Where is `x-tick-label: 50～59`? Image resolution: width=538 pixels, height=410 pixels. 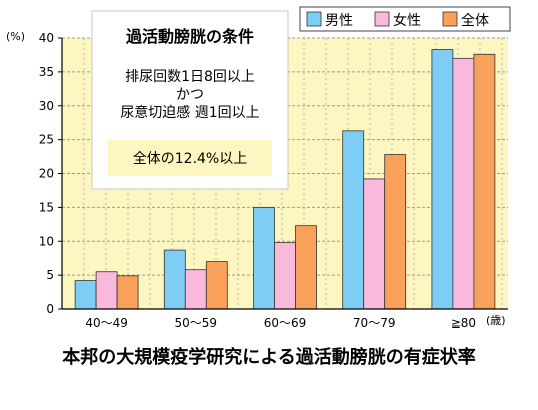
x-tick-label: 50～59 is located at coordinates (196, 323).